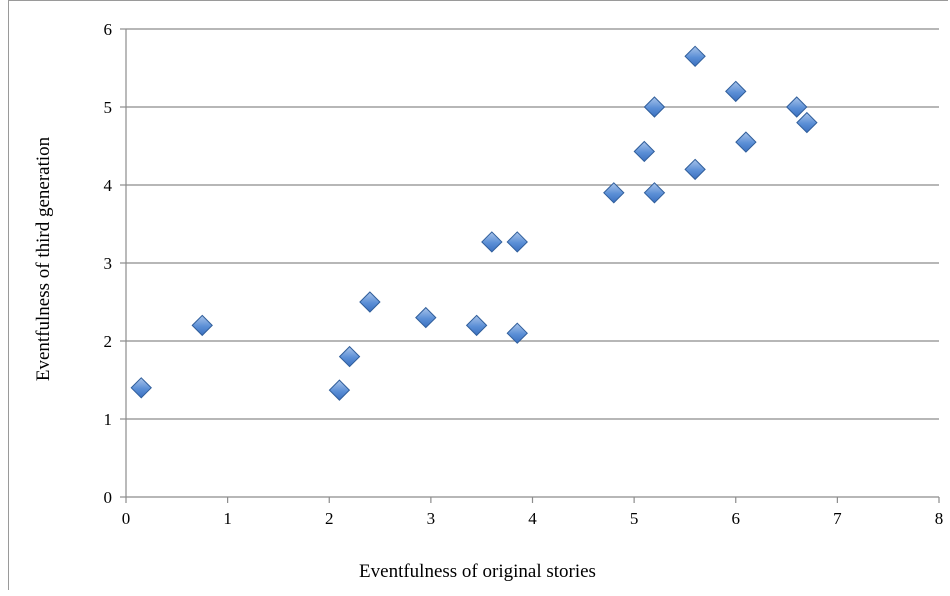 The image size is (950, 596). I want to click on x-tick-label: 3, so click(431, 518).